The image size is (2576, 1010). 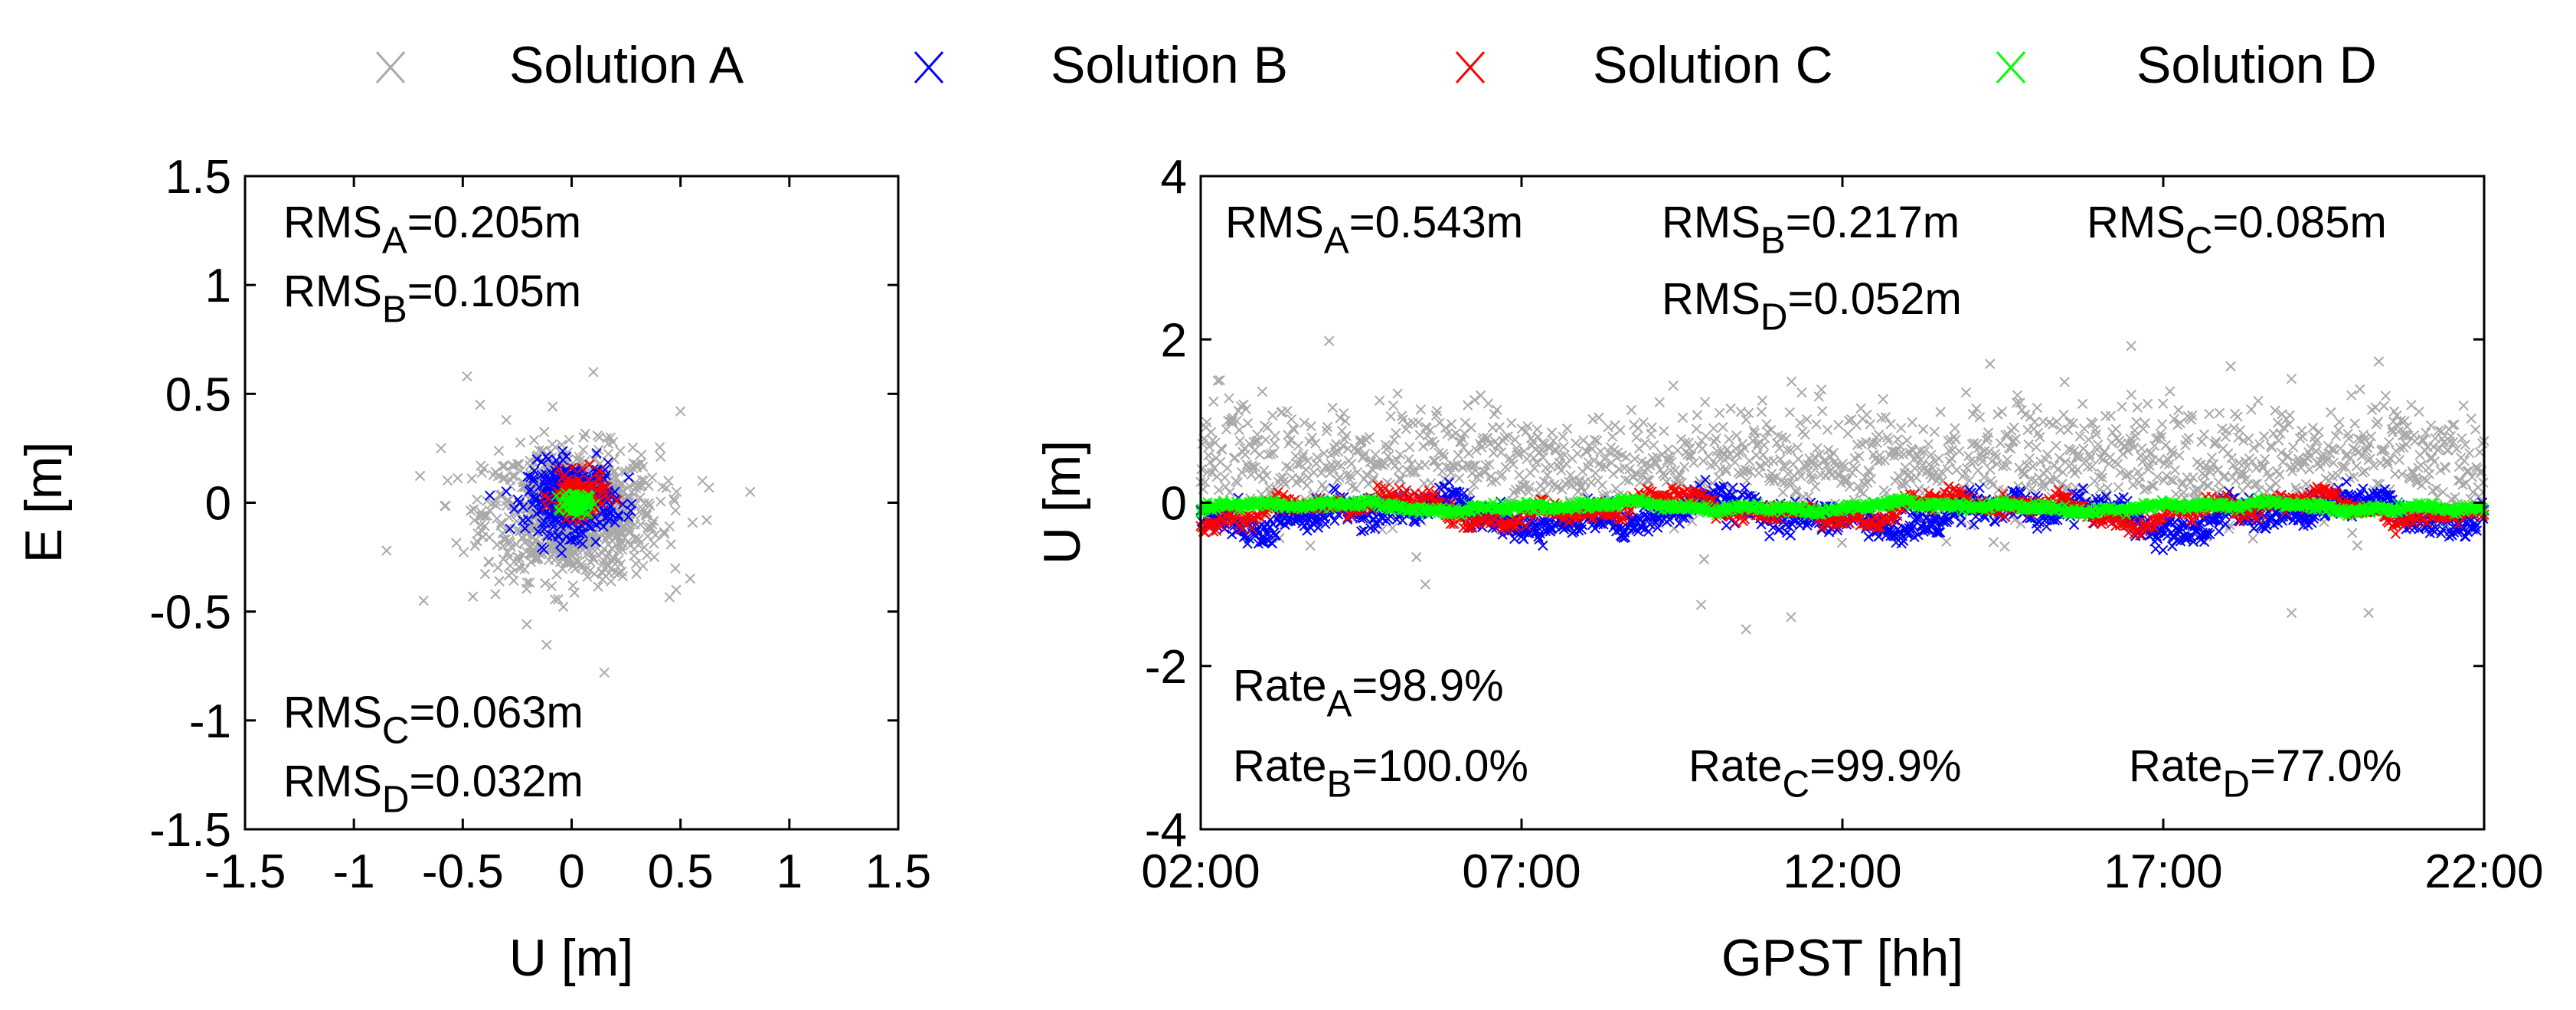 What do you see at coordinates (463, 872) in the screenshot?
I see `x-tick-label: -0.5` at bounding box center [463, 872].